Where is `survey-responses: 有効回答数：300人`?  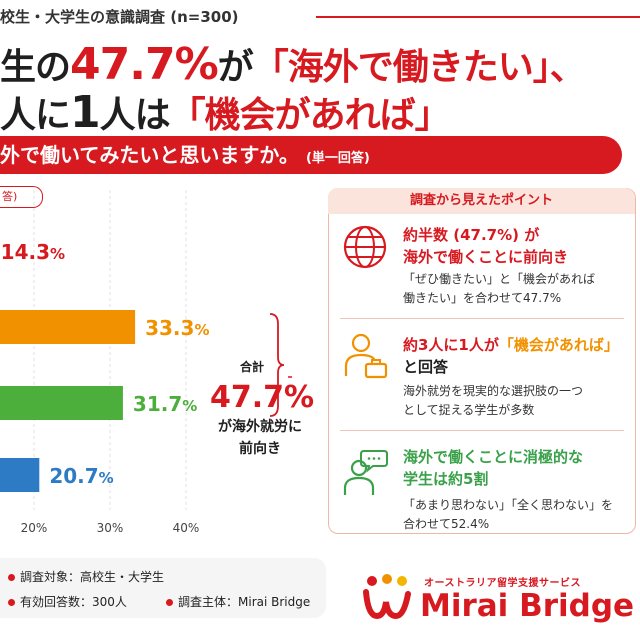 survey-responses: 有効回答数：300人 is located at coordinates (67, 601).